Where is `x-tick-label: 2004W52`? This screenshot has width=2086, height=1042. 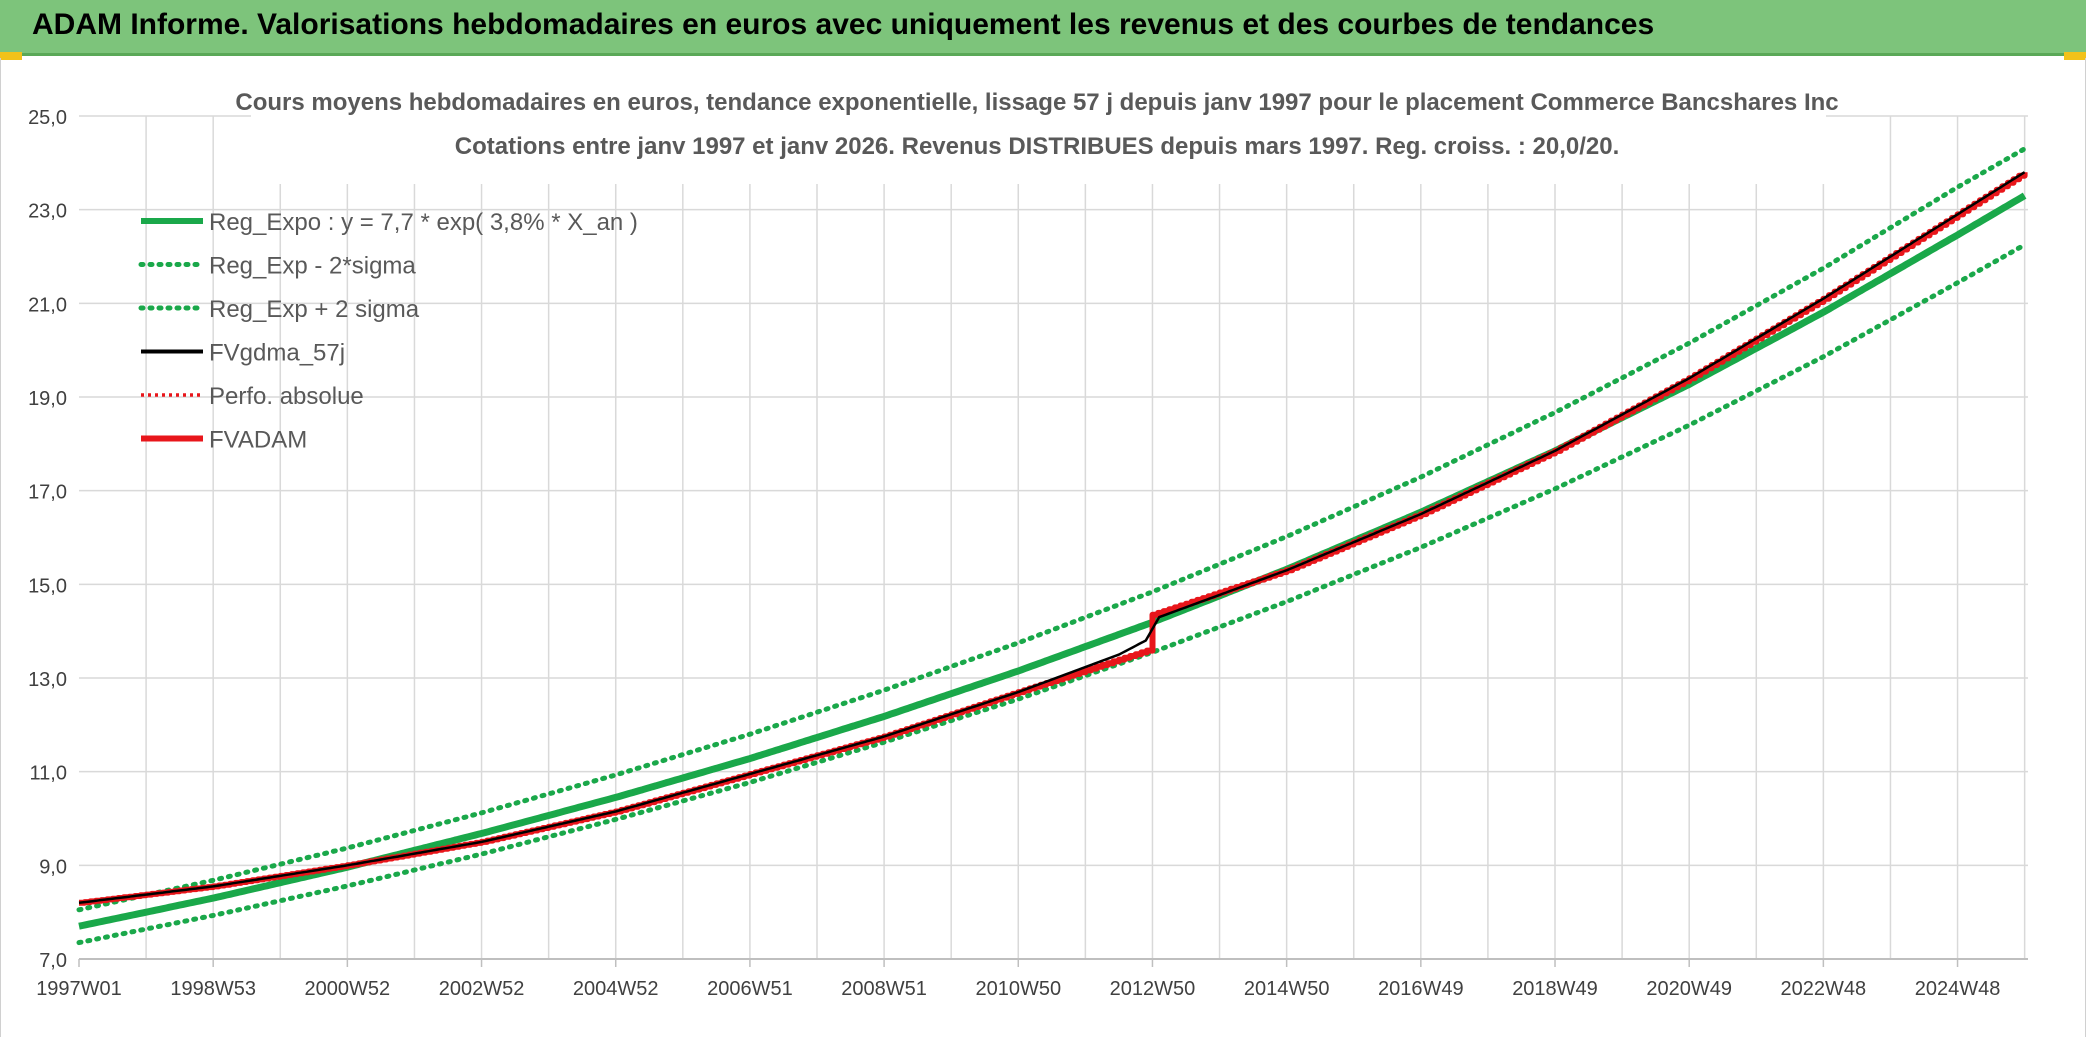
x-tick-label: 2004W52 is located at coordinates (616, 989).